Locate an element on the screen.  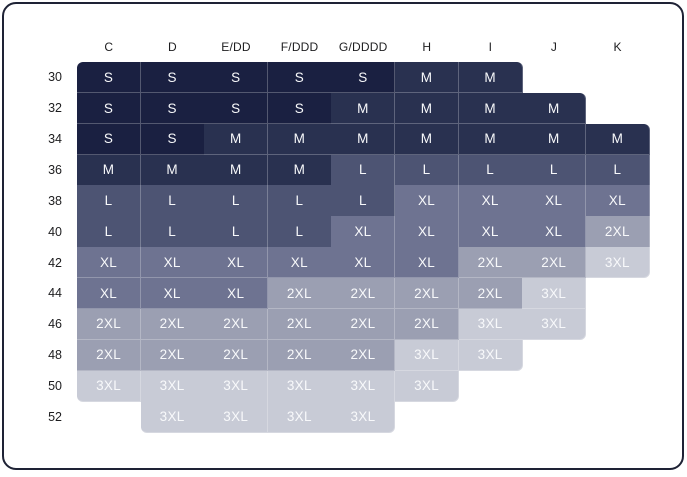
row-label-40: 40 is located at coordinates (55, 231).